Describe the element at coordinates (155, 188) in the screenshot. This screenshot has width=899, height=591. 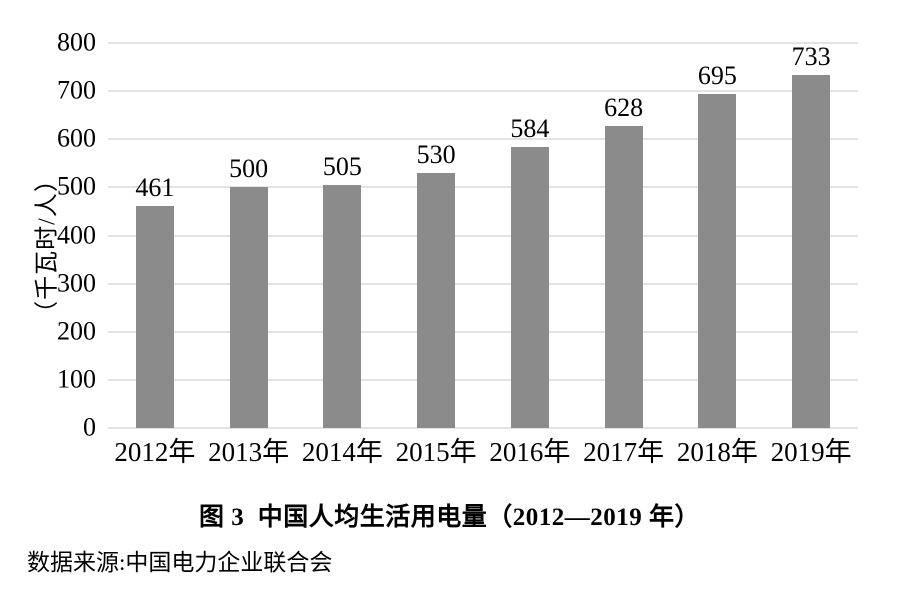
I see `value-label: 461` at that location.